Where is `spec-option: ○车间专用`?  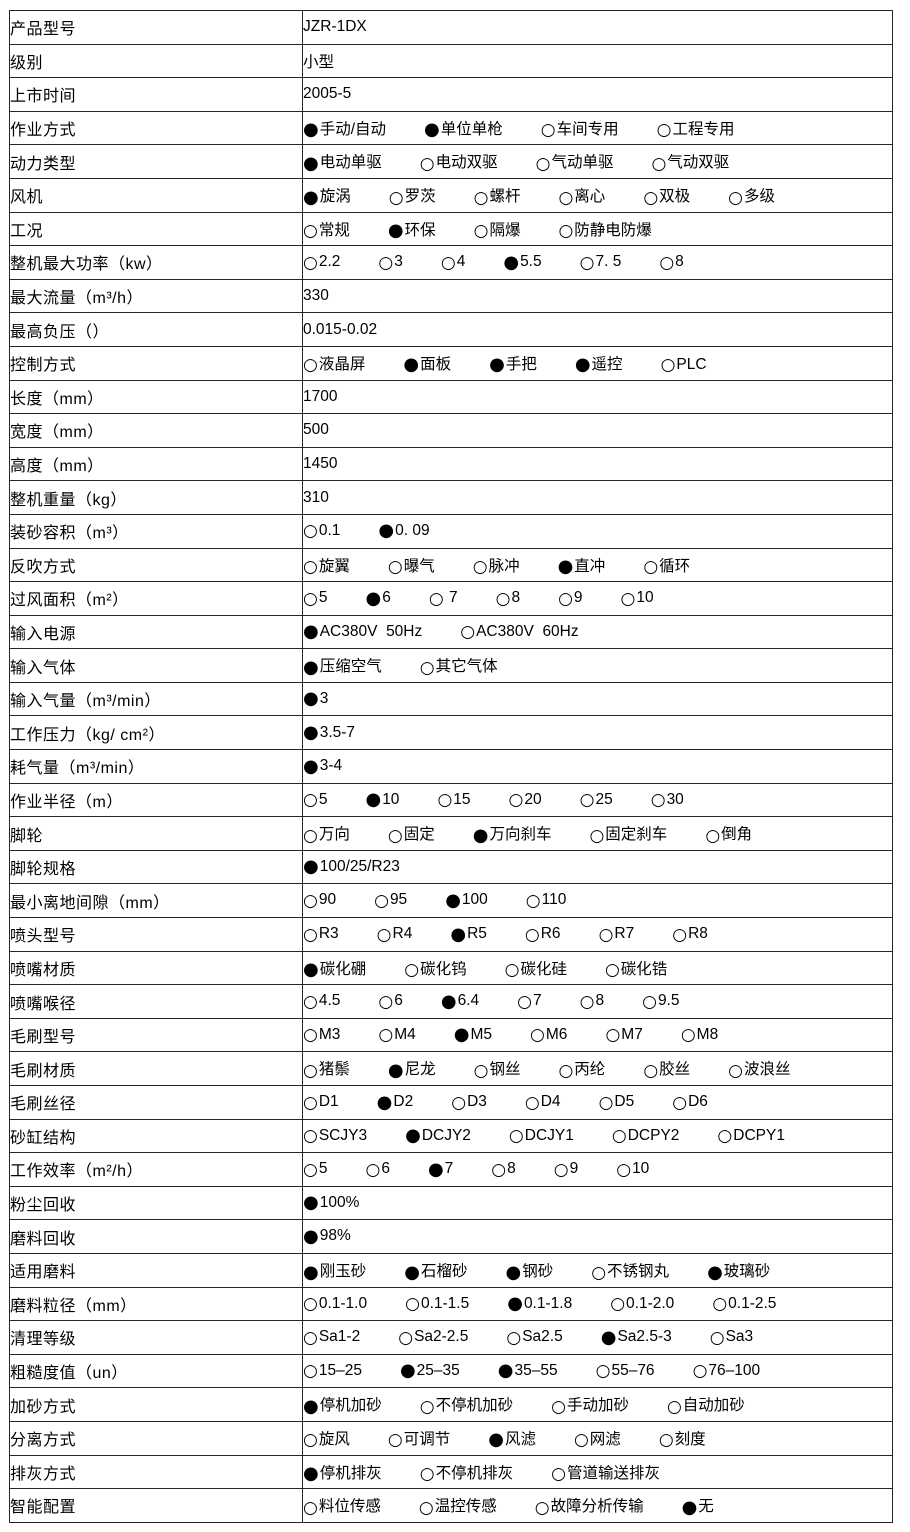
spec-option: ○车间专用 is located at coordinates (580, 128).